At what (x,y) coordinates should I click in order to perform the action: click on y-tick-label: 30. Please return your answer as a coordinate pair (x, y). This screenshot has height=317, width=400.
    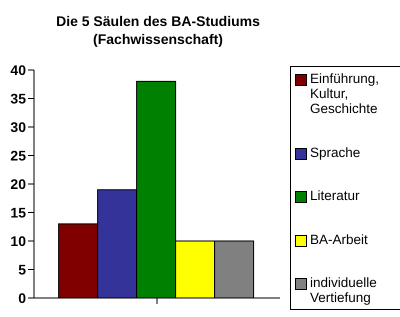
    Looking at the image, I should click on (18, 126).